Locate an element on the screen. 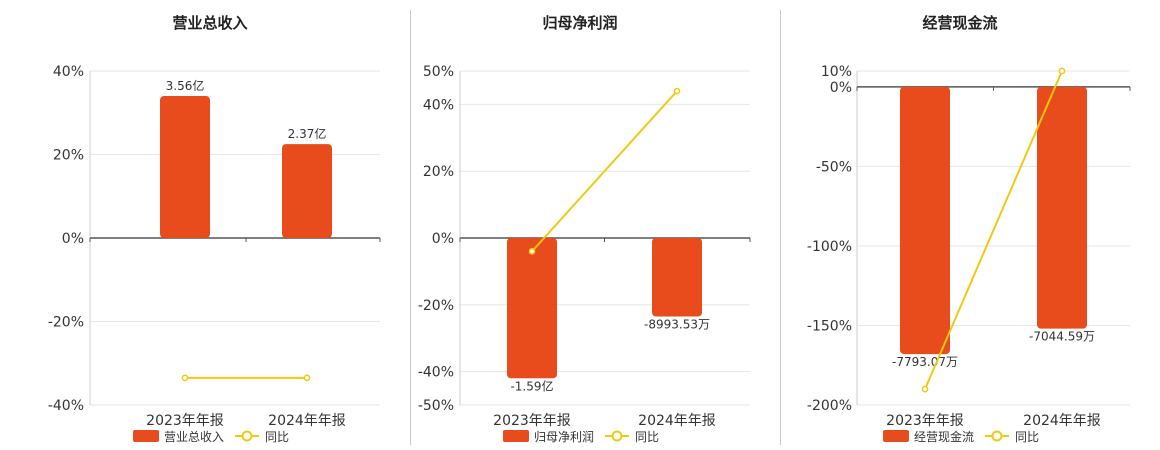  y-tick-label: -100% is located at coordinates (829, 247).